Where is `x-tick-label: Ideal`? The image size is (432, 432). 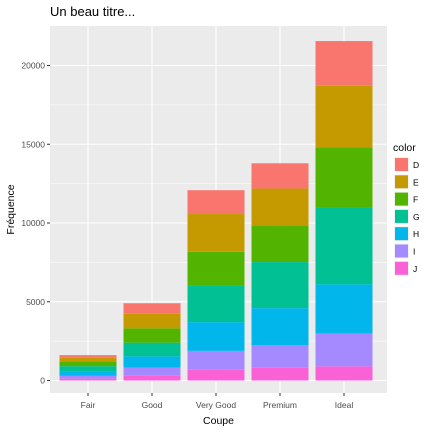 x-tick-label: Ideal is located at coordinates (344, 405).